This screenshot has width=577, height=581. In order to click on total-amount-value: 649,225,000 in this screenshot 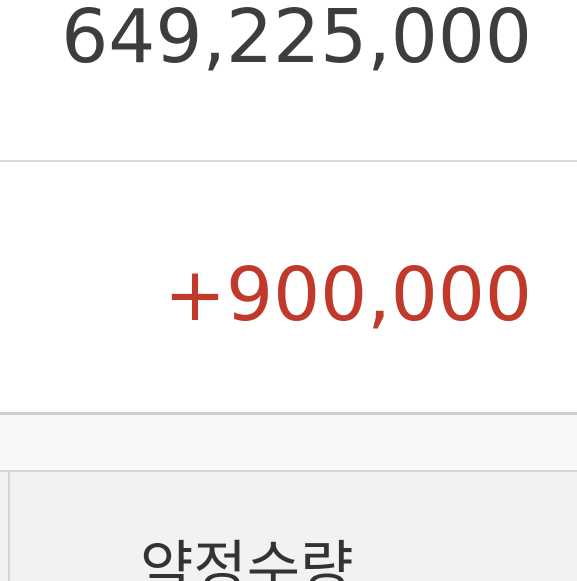, I will do `click(296, 40)`.